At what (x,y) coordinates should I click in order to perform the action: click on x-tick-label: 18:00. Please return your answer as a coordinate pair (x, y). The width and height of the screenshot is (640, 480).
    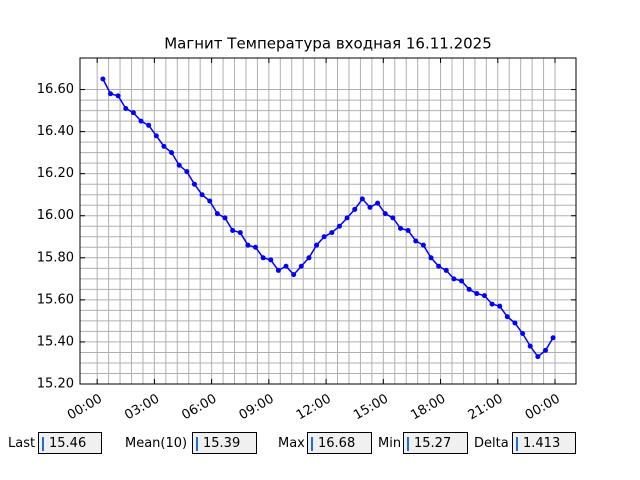
    Looking at the image, I should click on (428, 406).